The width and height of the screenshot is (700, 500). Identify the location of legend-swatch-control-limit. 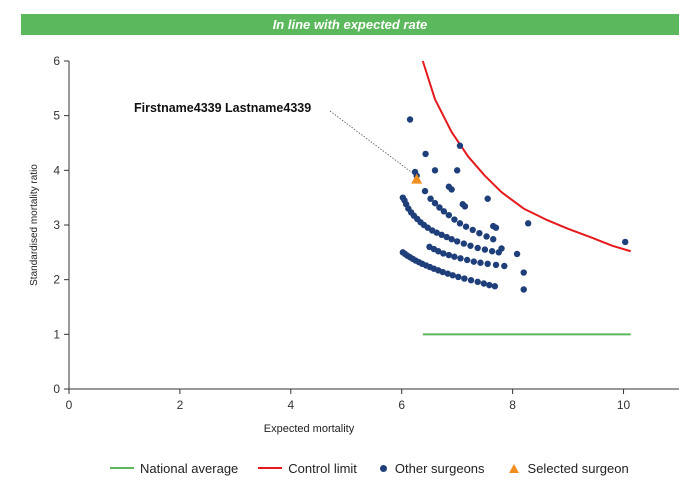
(270, 468).